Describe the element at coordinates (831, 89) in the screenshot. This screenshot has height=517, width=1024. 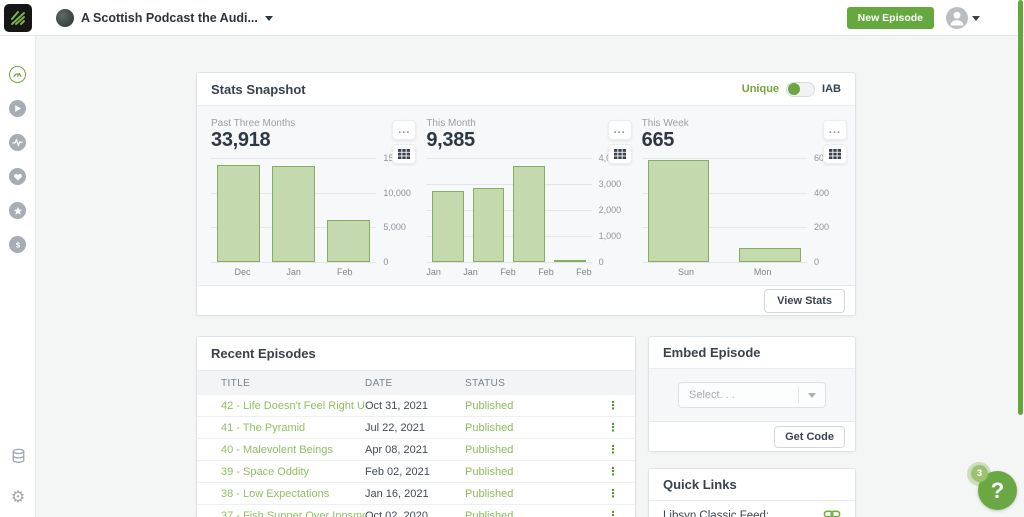
I see `toggle-label-iab: IAB` at that location.